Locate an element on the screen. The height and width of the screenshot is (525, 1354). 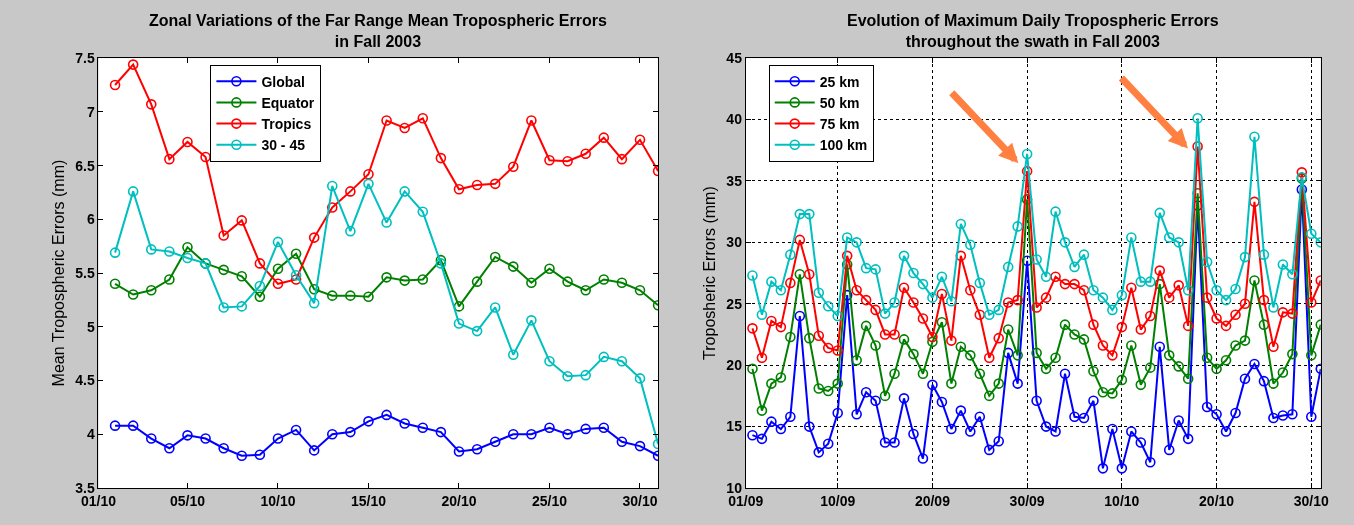
x-tick-label: 25/10 is located at coordinates (549, 500).